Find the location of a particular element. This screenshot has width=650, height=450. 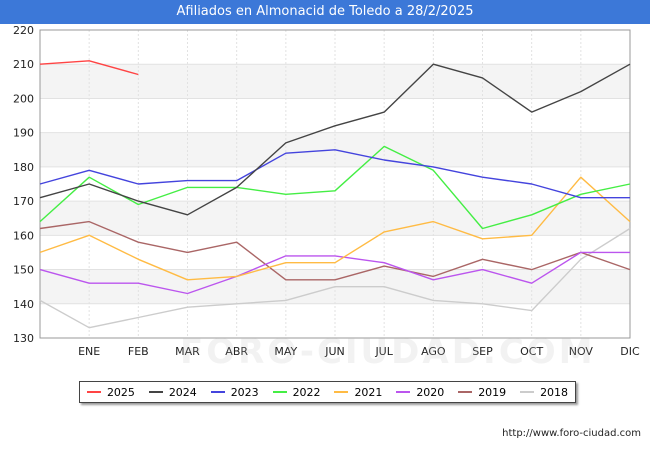

legend-item-2020: 2020 is located at coordinates (420, 392).